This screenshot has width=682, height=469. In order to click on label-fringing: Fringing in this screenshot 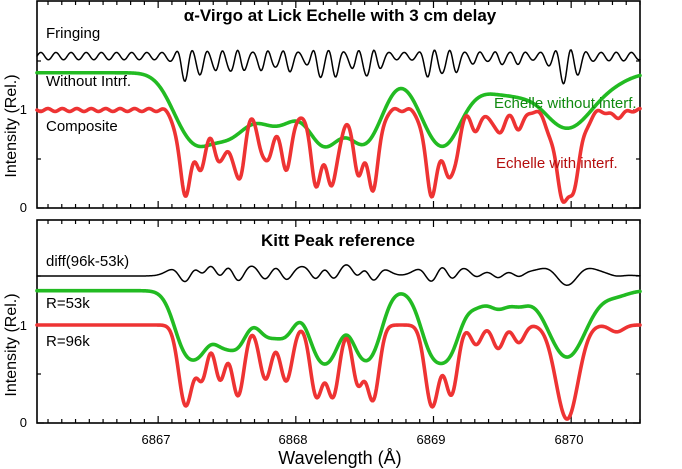, I will do `click(73, 33)`.